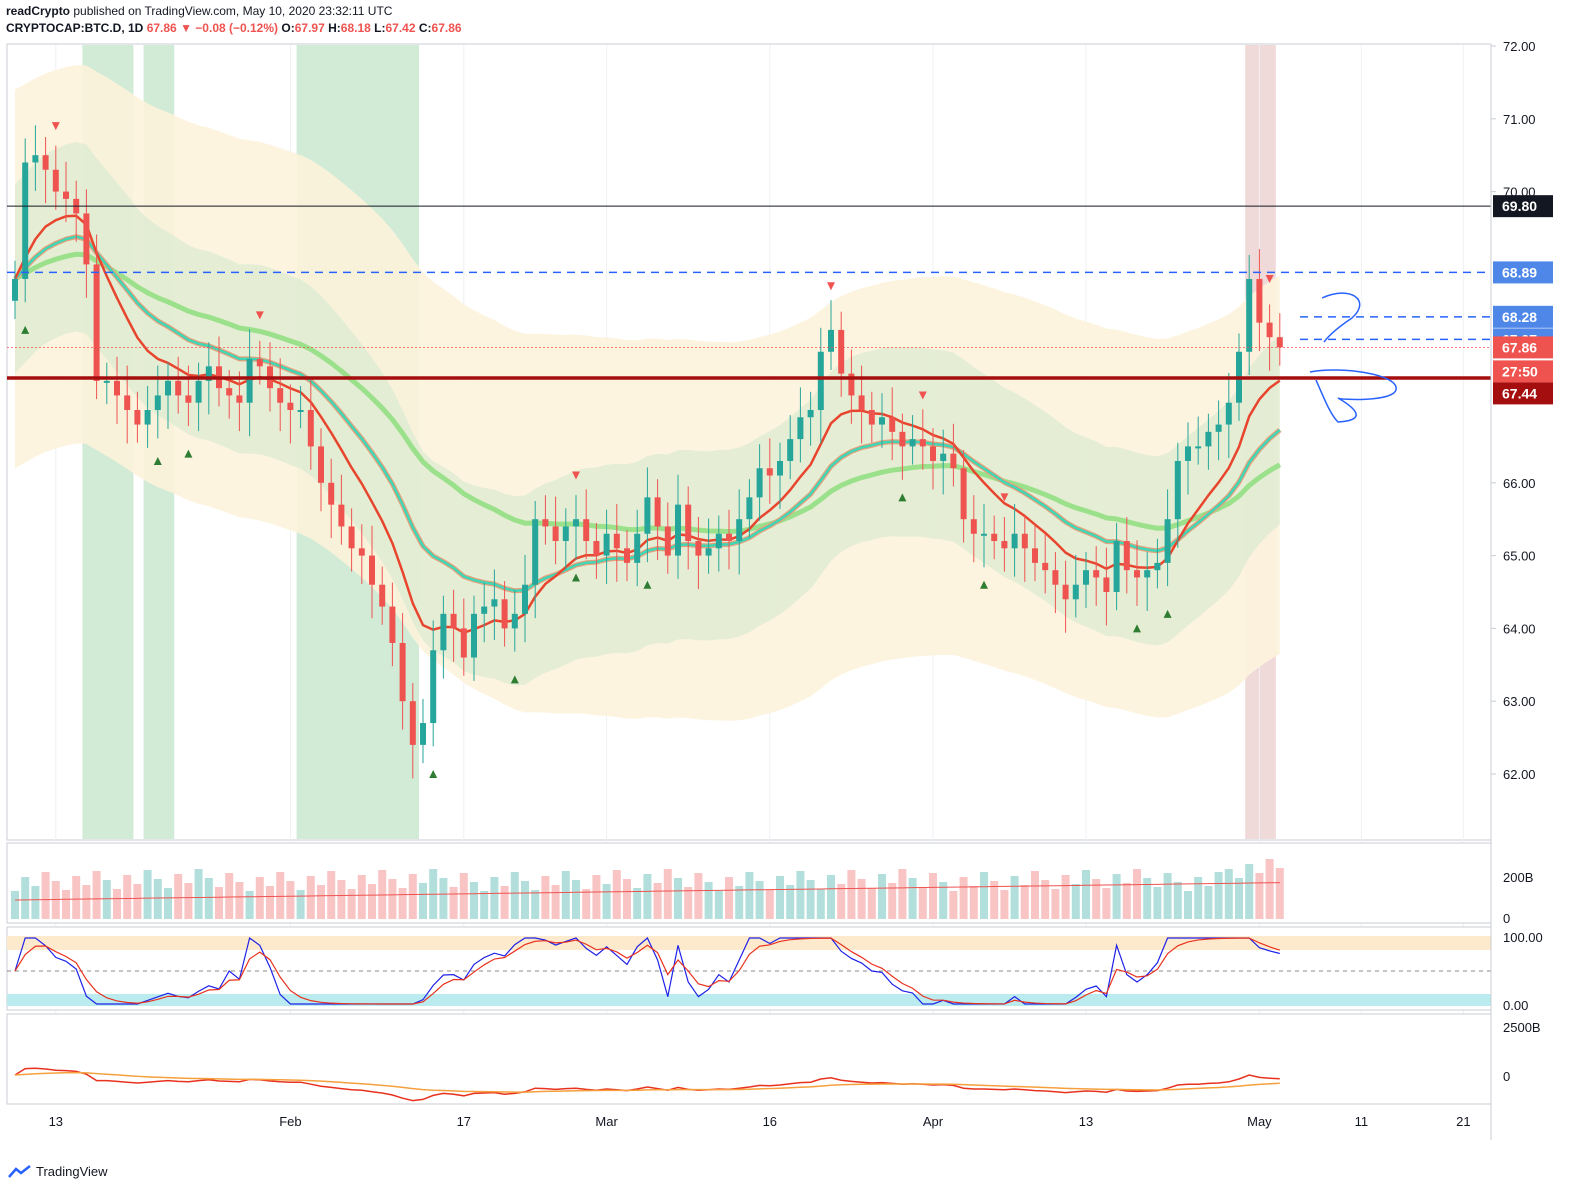  What do you see at coordinates (749, 1059) in the screenshot?
I see `obv-pane` at bounding box center [749, 1059].